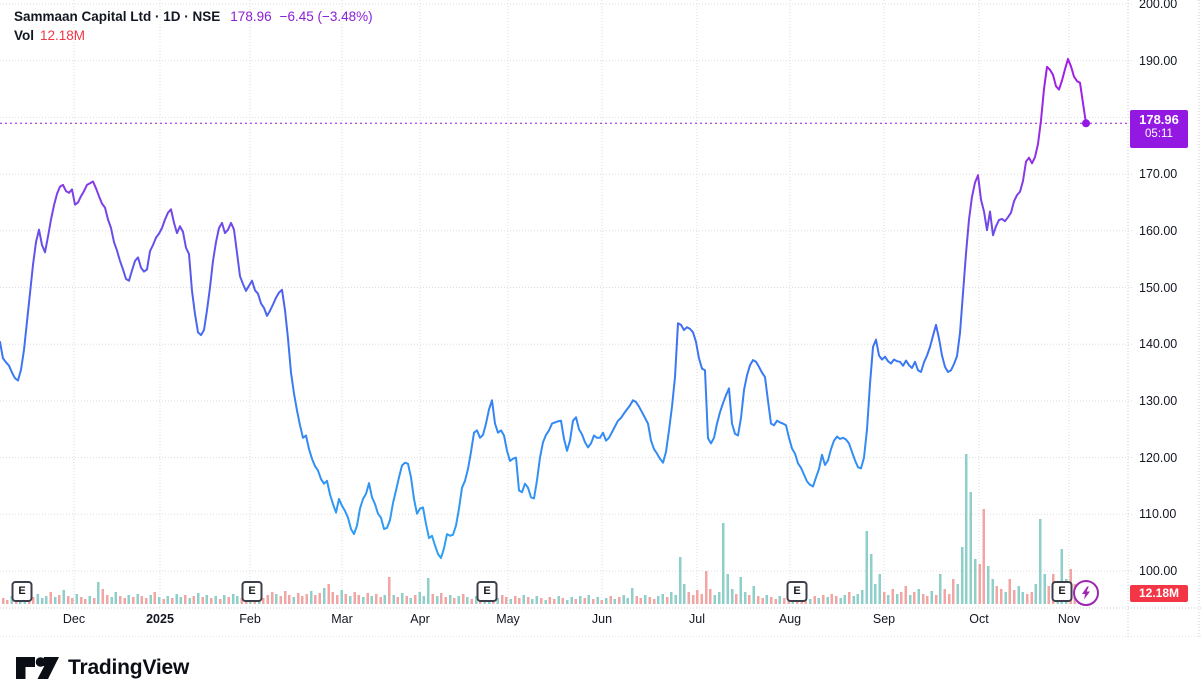 The image size is (1202, 698). I want to click on countdown-timer: 05:11, so click(1159, 134).